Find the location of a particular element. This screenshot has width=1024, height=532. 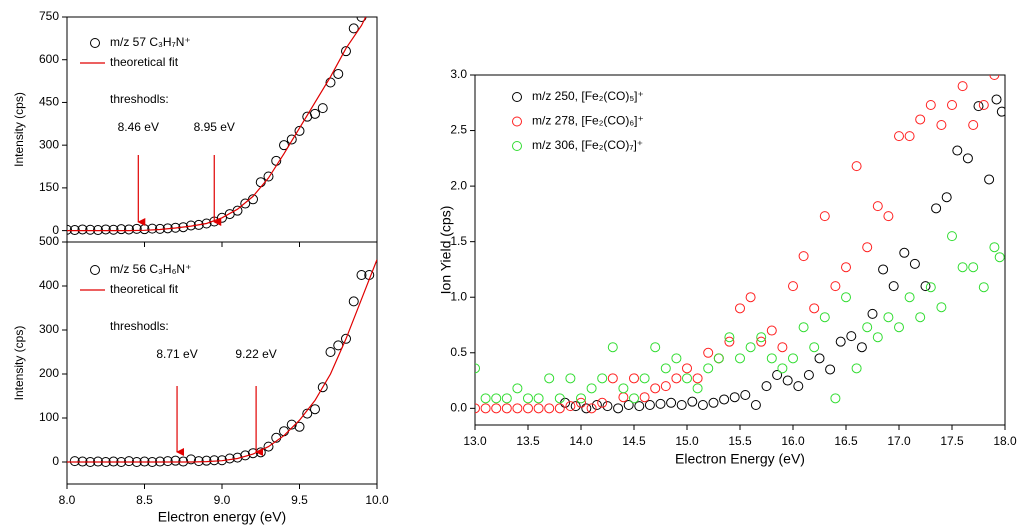

y-tick-label: 600 is located at coordinates (49, 59).